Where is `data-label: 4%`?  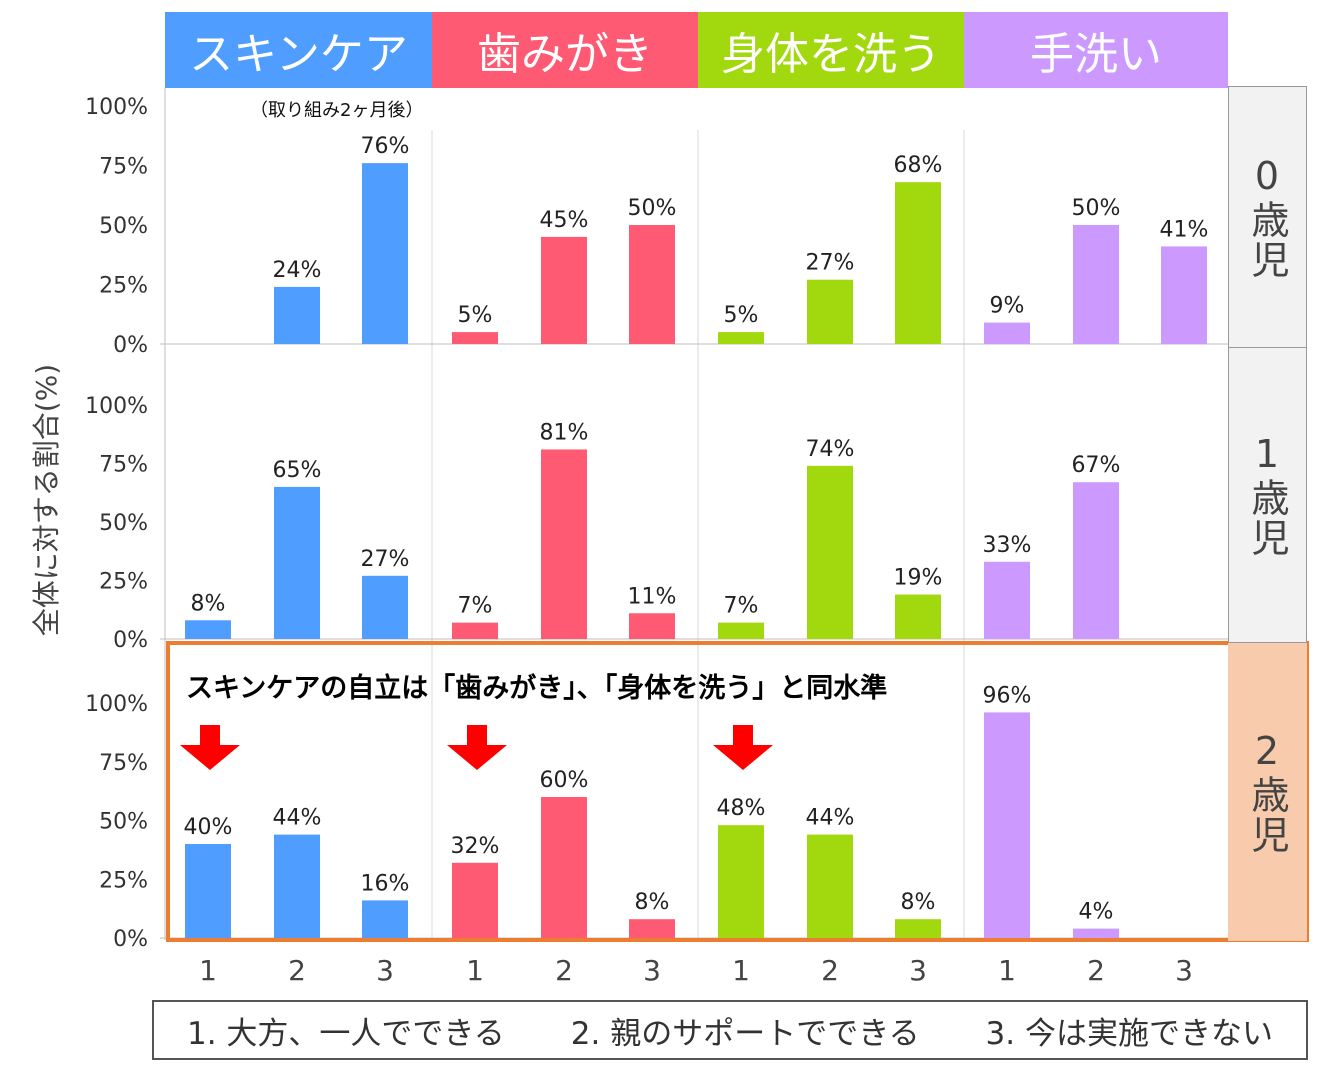
data-label: 4% is located at coordinates (1096, 912).